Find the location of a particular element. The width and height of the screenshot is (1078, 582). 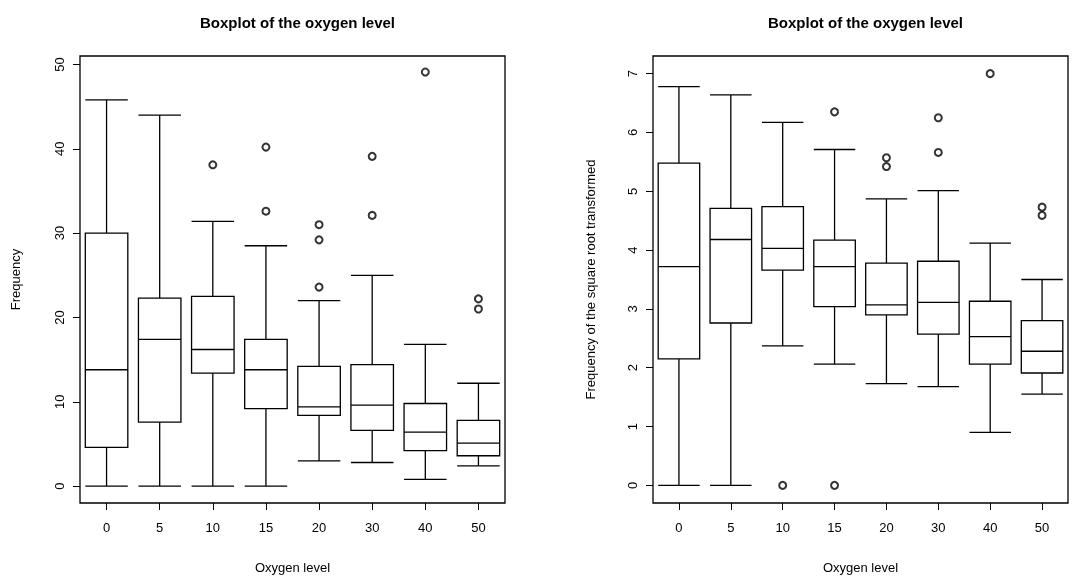

y-axis-title: Frequency is located at coordinates (15, 279).